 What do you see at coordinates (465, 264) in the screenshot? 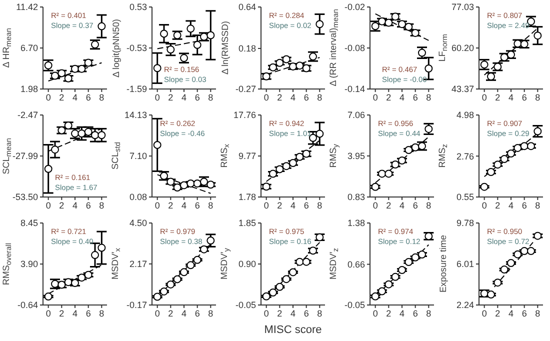
I see `y-tick-label: 6.01` at bounding box center [465, 264].